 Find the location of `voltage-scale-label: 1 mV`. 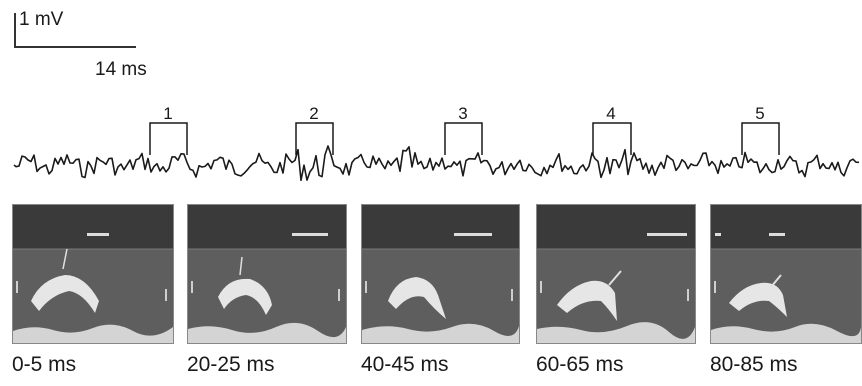

voltage-scale-label: 1 mV is located at coordinates (41, 19).